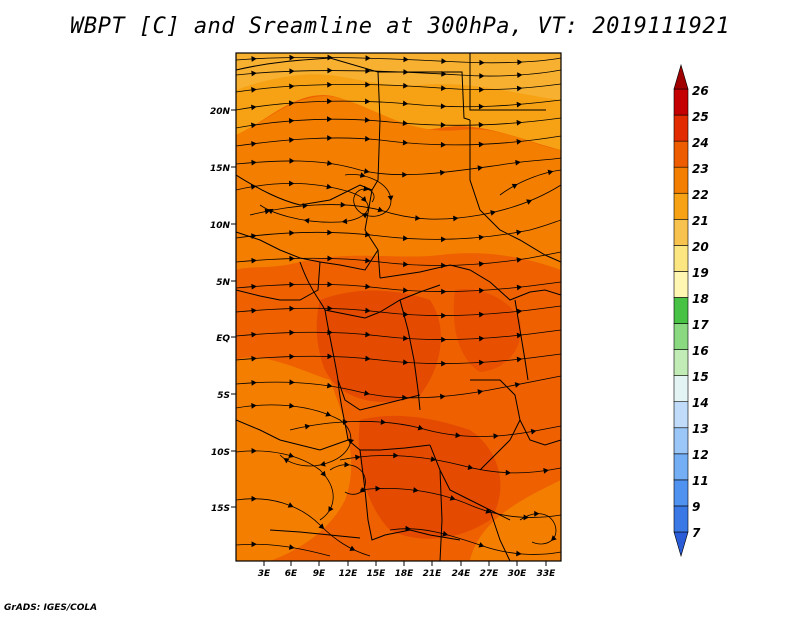 The width and height of the screenshot is (800, 618). What do you see at coordinates (223, 396) in the screenshot?
I see `lat-tick-label: 5S` at bounding box center [223, 396].